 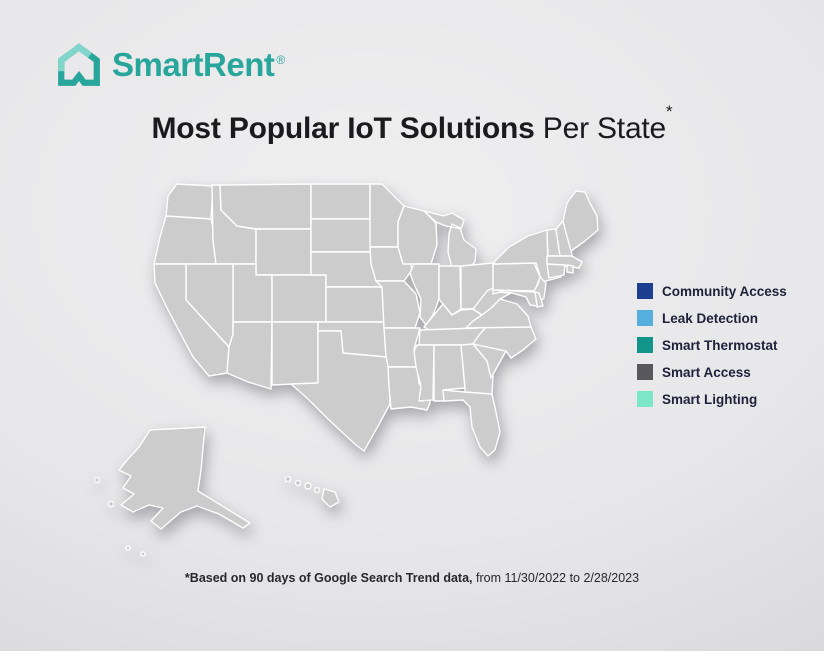 I want to click on state-ND, so click(x=340, y=201).